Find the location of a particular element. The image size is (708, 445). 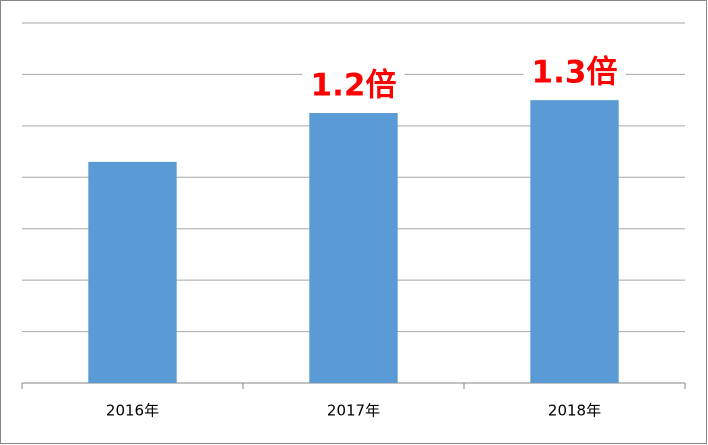

annotation: 1.3倍 is located at coordinates (575, 73).